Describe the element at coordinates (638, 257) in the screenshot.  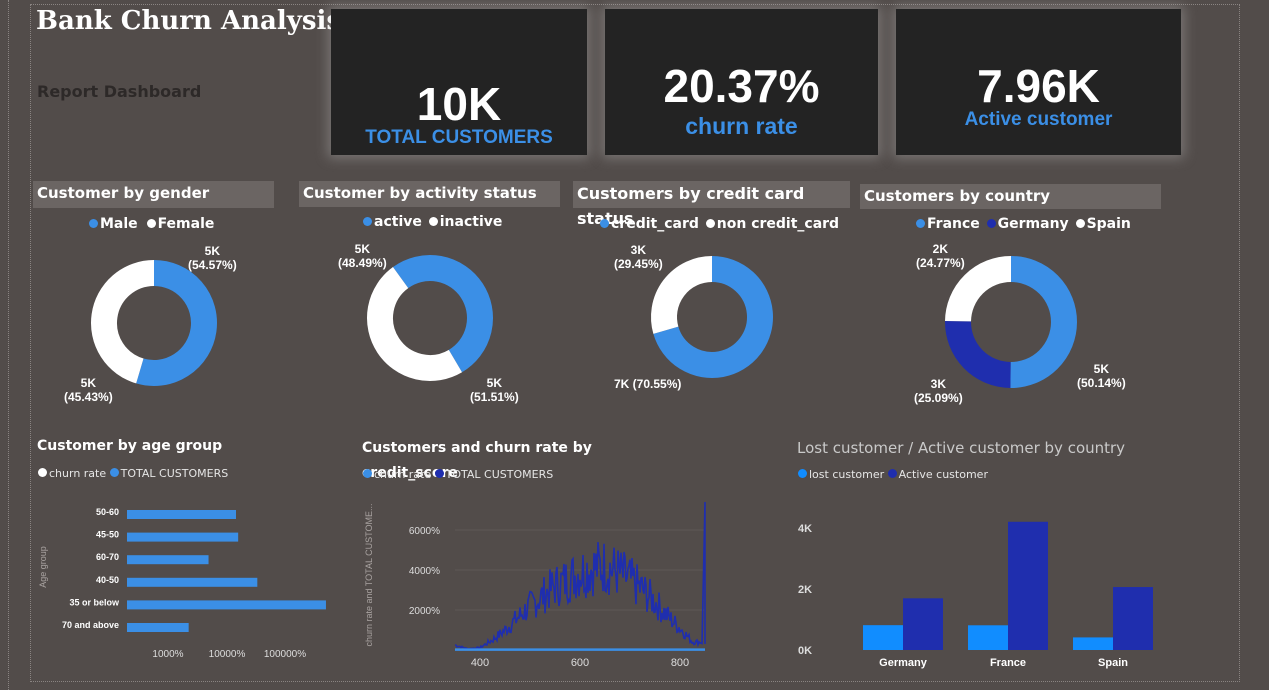
I see `data-label-non-credit-card: 3K (29.45%)` at that location.